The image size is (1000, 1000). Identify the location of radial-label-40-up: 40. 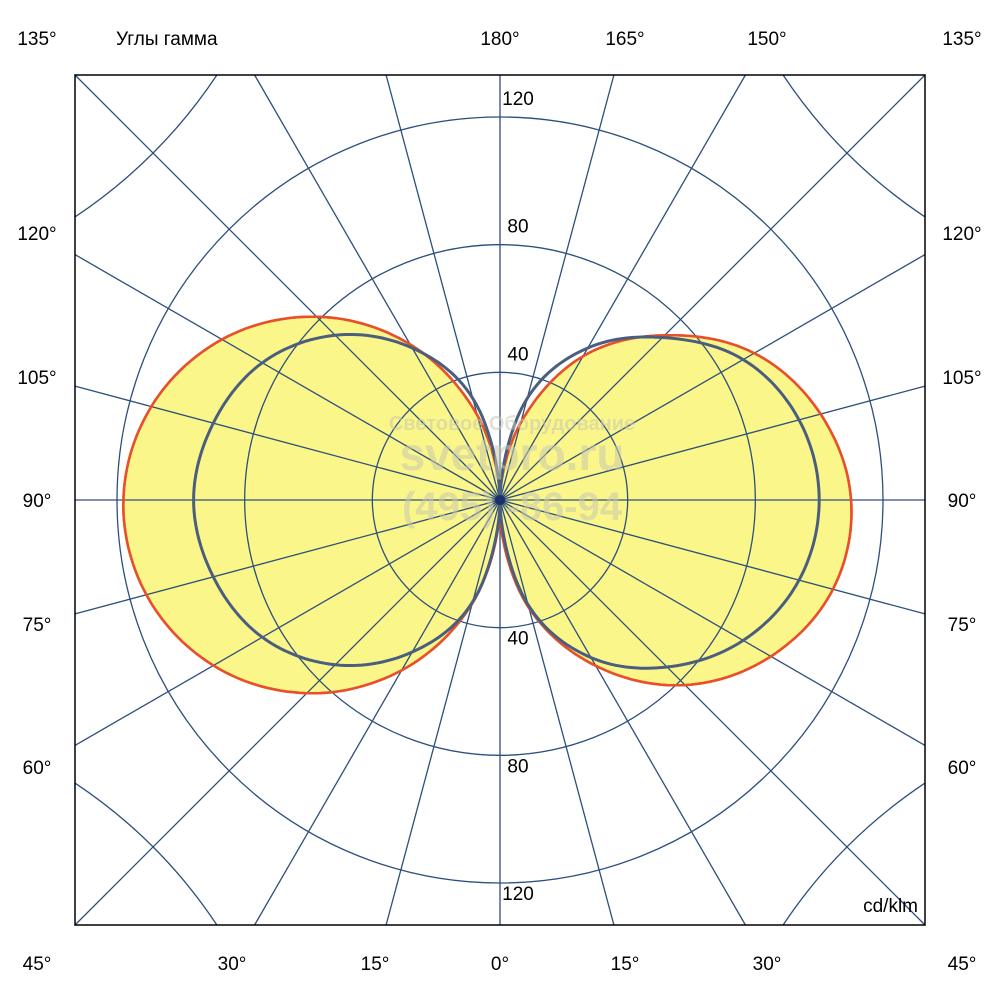
(517, 354).